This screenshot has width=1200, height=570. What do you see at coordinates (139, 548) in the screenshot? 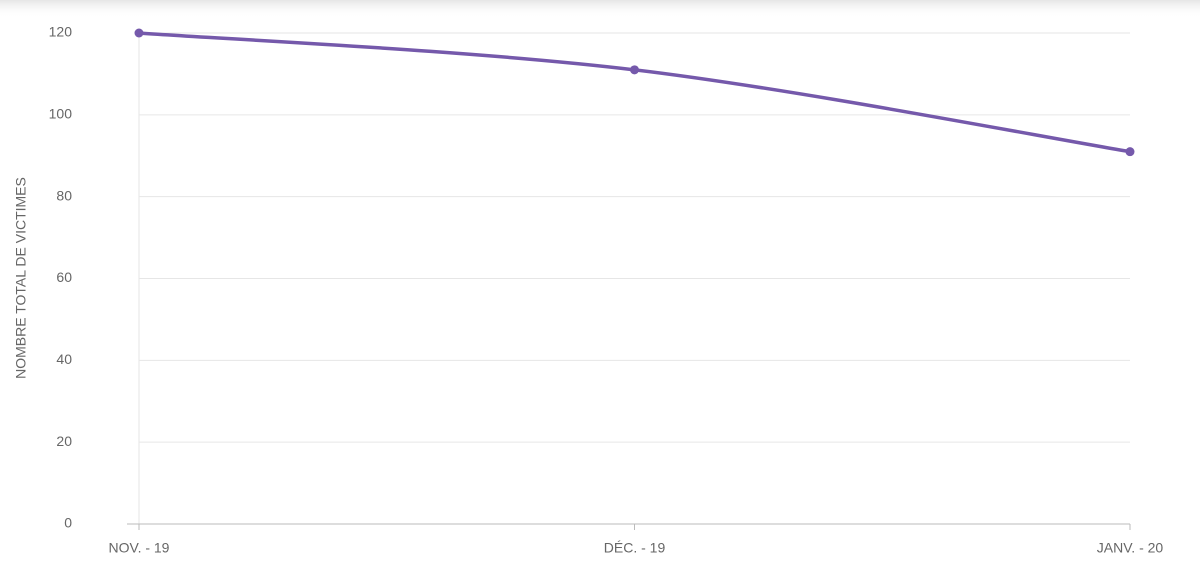
I see `x-tick-label: NOV. - 19` at bounding box center [139, 548].